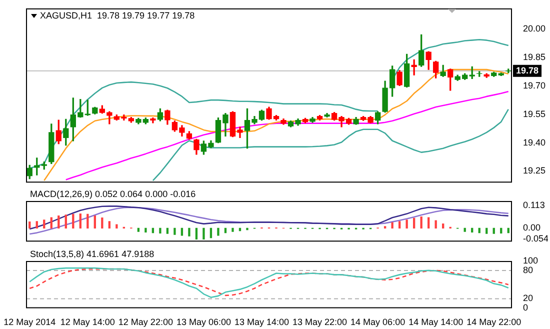  What do you see at coordinates (320, 322) in the screenshot?
I see `x-tick-label: 13 May 22:00` at bounding box center [320, 322].